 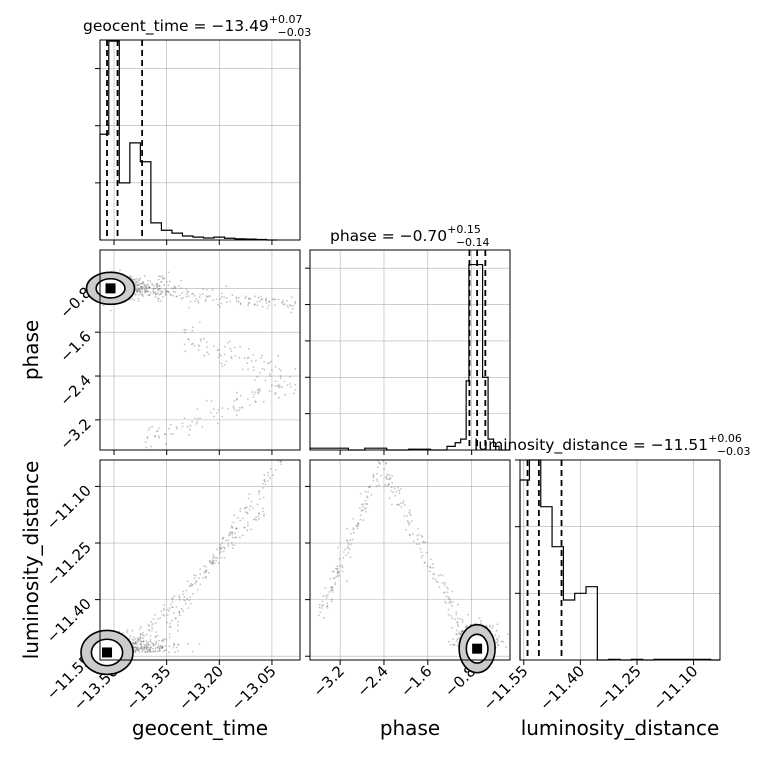 What do you see at coordinates (410, 236) in the screenshot?
I see `title-phase: phase = −0.70+0.15 −0.14` at bounding box center [410, 236].